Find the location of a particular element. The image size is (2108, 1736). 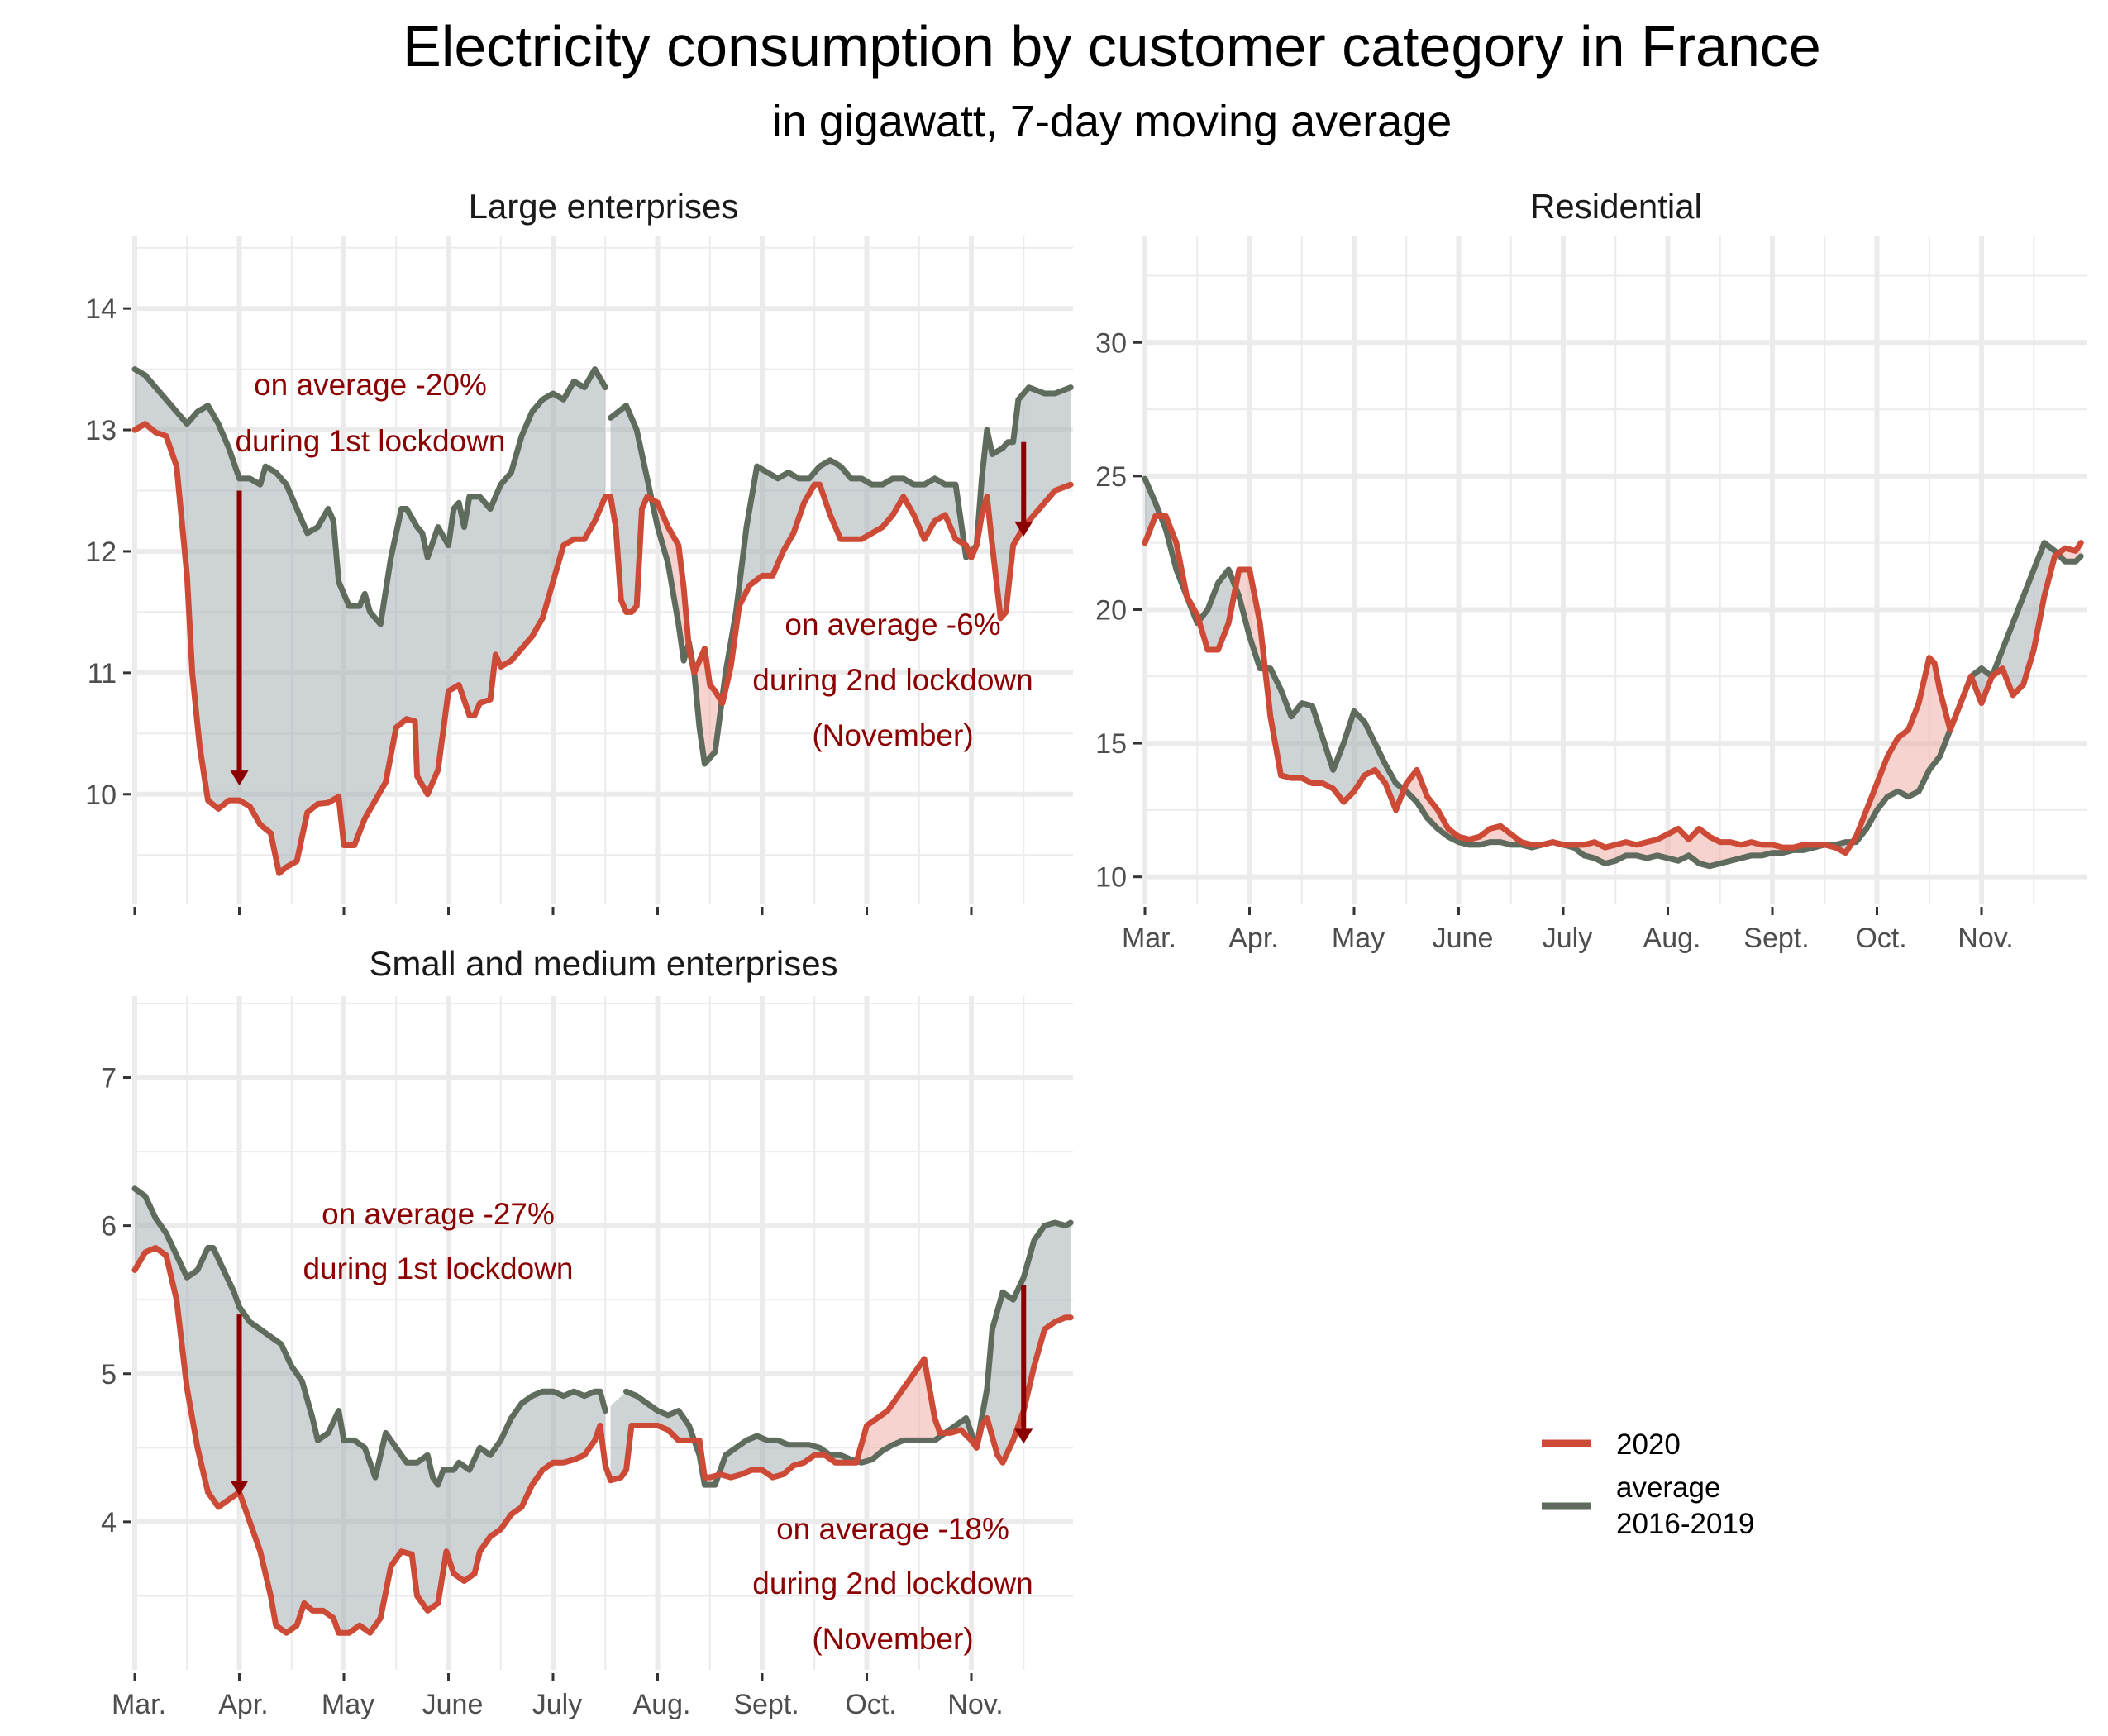

y-tick-label: 15 is located at coordinates (1111, 744).